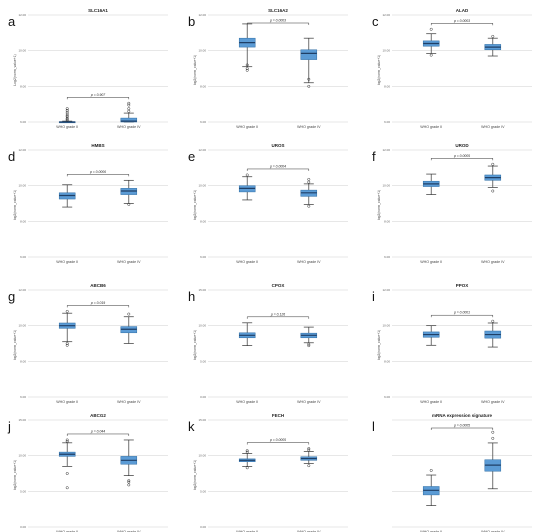 This screenshot has height=532, width=550. What do you see at coordinates (191, 21) in the screenshot?
I see `panel-letter-b: b` at bounding box center [191, 21].